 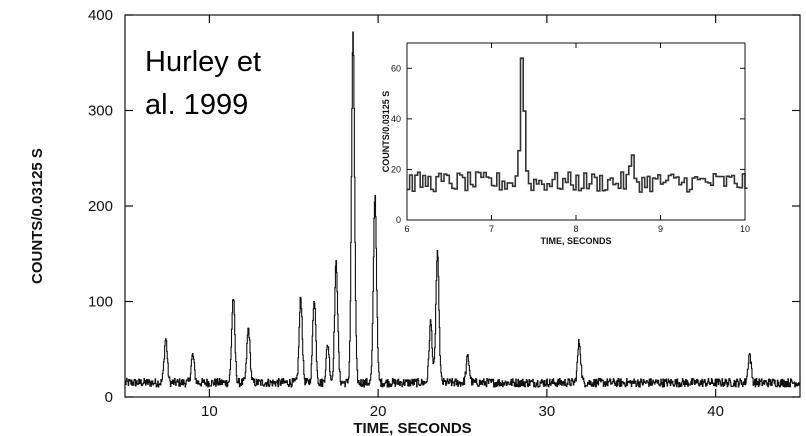 I want to click on inset-x-tick-label: 10, so click(x=745, y=229).